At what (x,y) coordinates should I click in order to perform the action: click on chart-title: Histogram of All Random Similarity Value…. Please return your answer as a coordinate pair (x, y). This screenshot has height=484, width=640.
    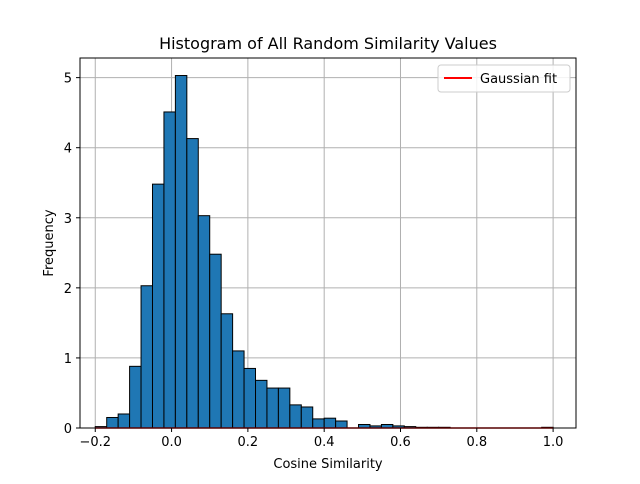
    Looking at the image, I should click on (328, 43).